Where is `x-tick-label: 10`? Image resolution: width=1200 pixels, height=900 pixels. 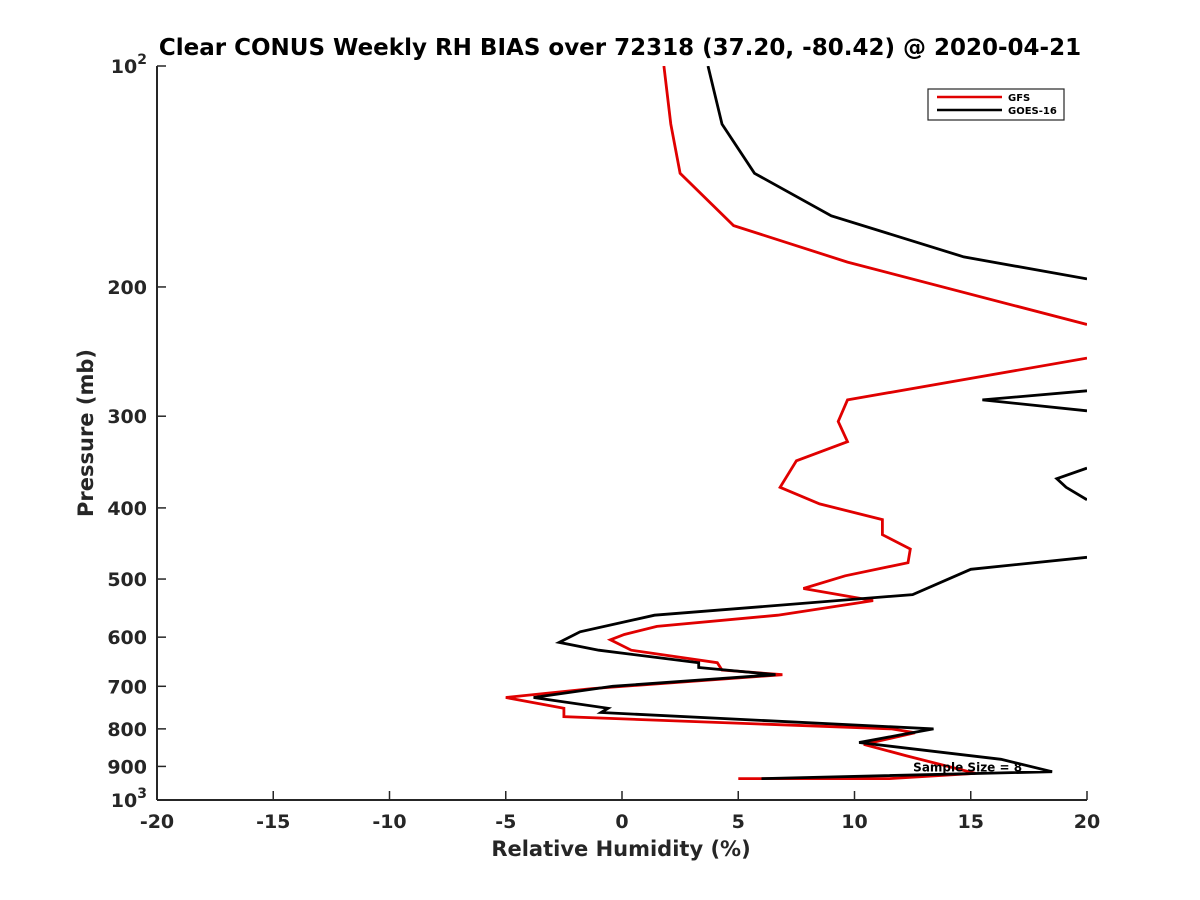
x-tick-label: 10 is located at coordinates (854, 822).